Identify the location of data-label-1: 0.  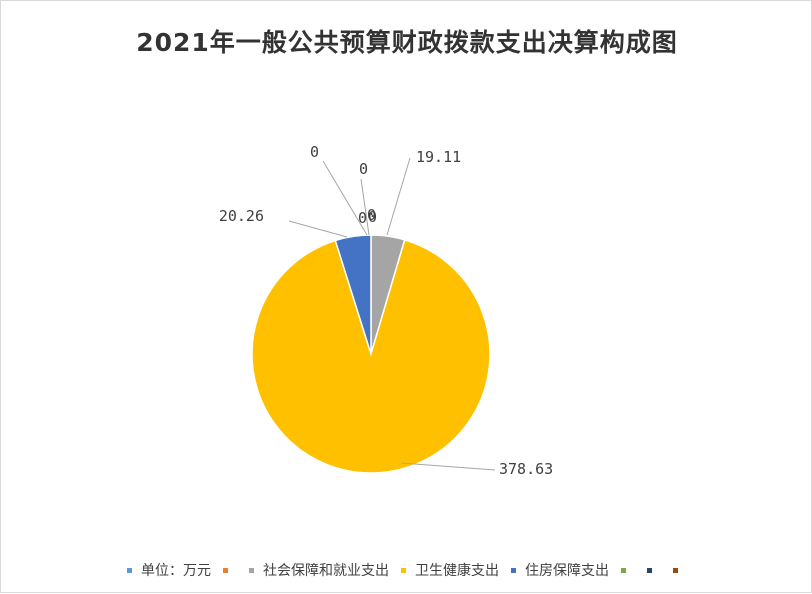
(314, 152).